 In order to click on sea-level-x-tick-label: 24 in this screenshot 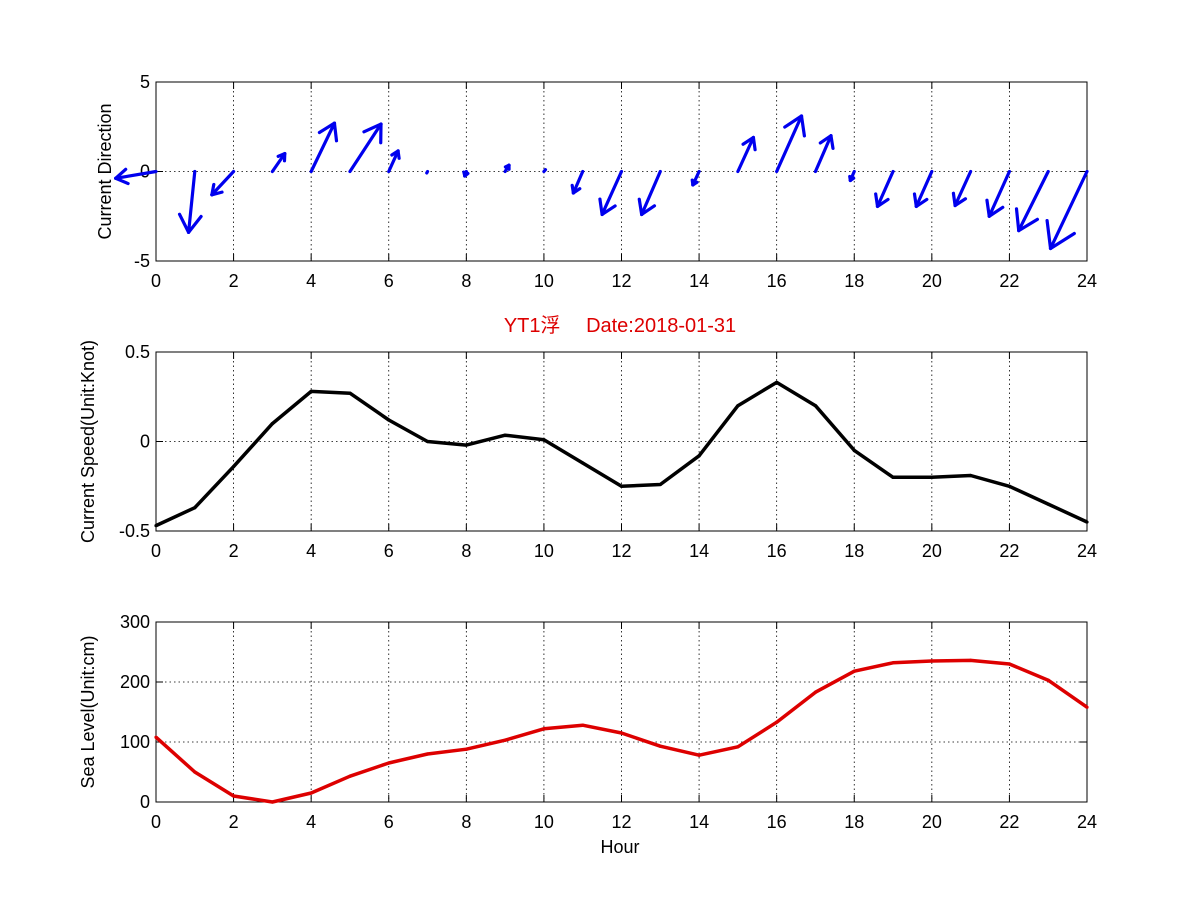, I will do `click(1087, 822)`.